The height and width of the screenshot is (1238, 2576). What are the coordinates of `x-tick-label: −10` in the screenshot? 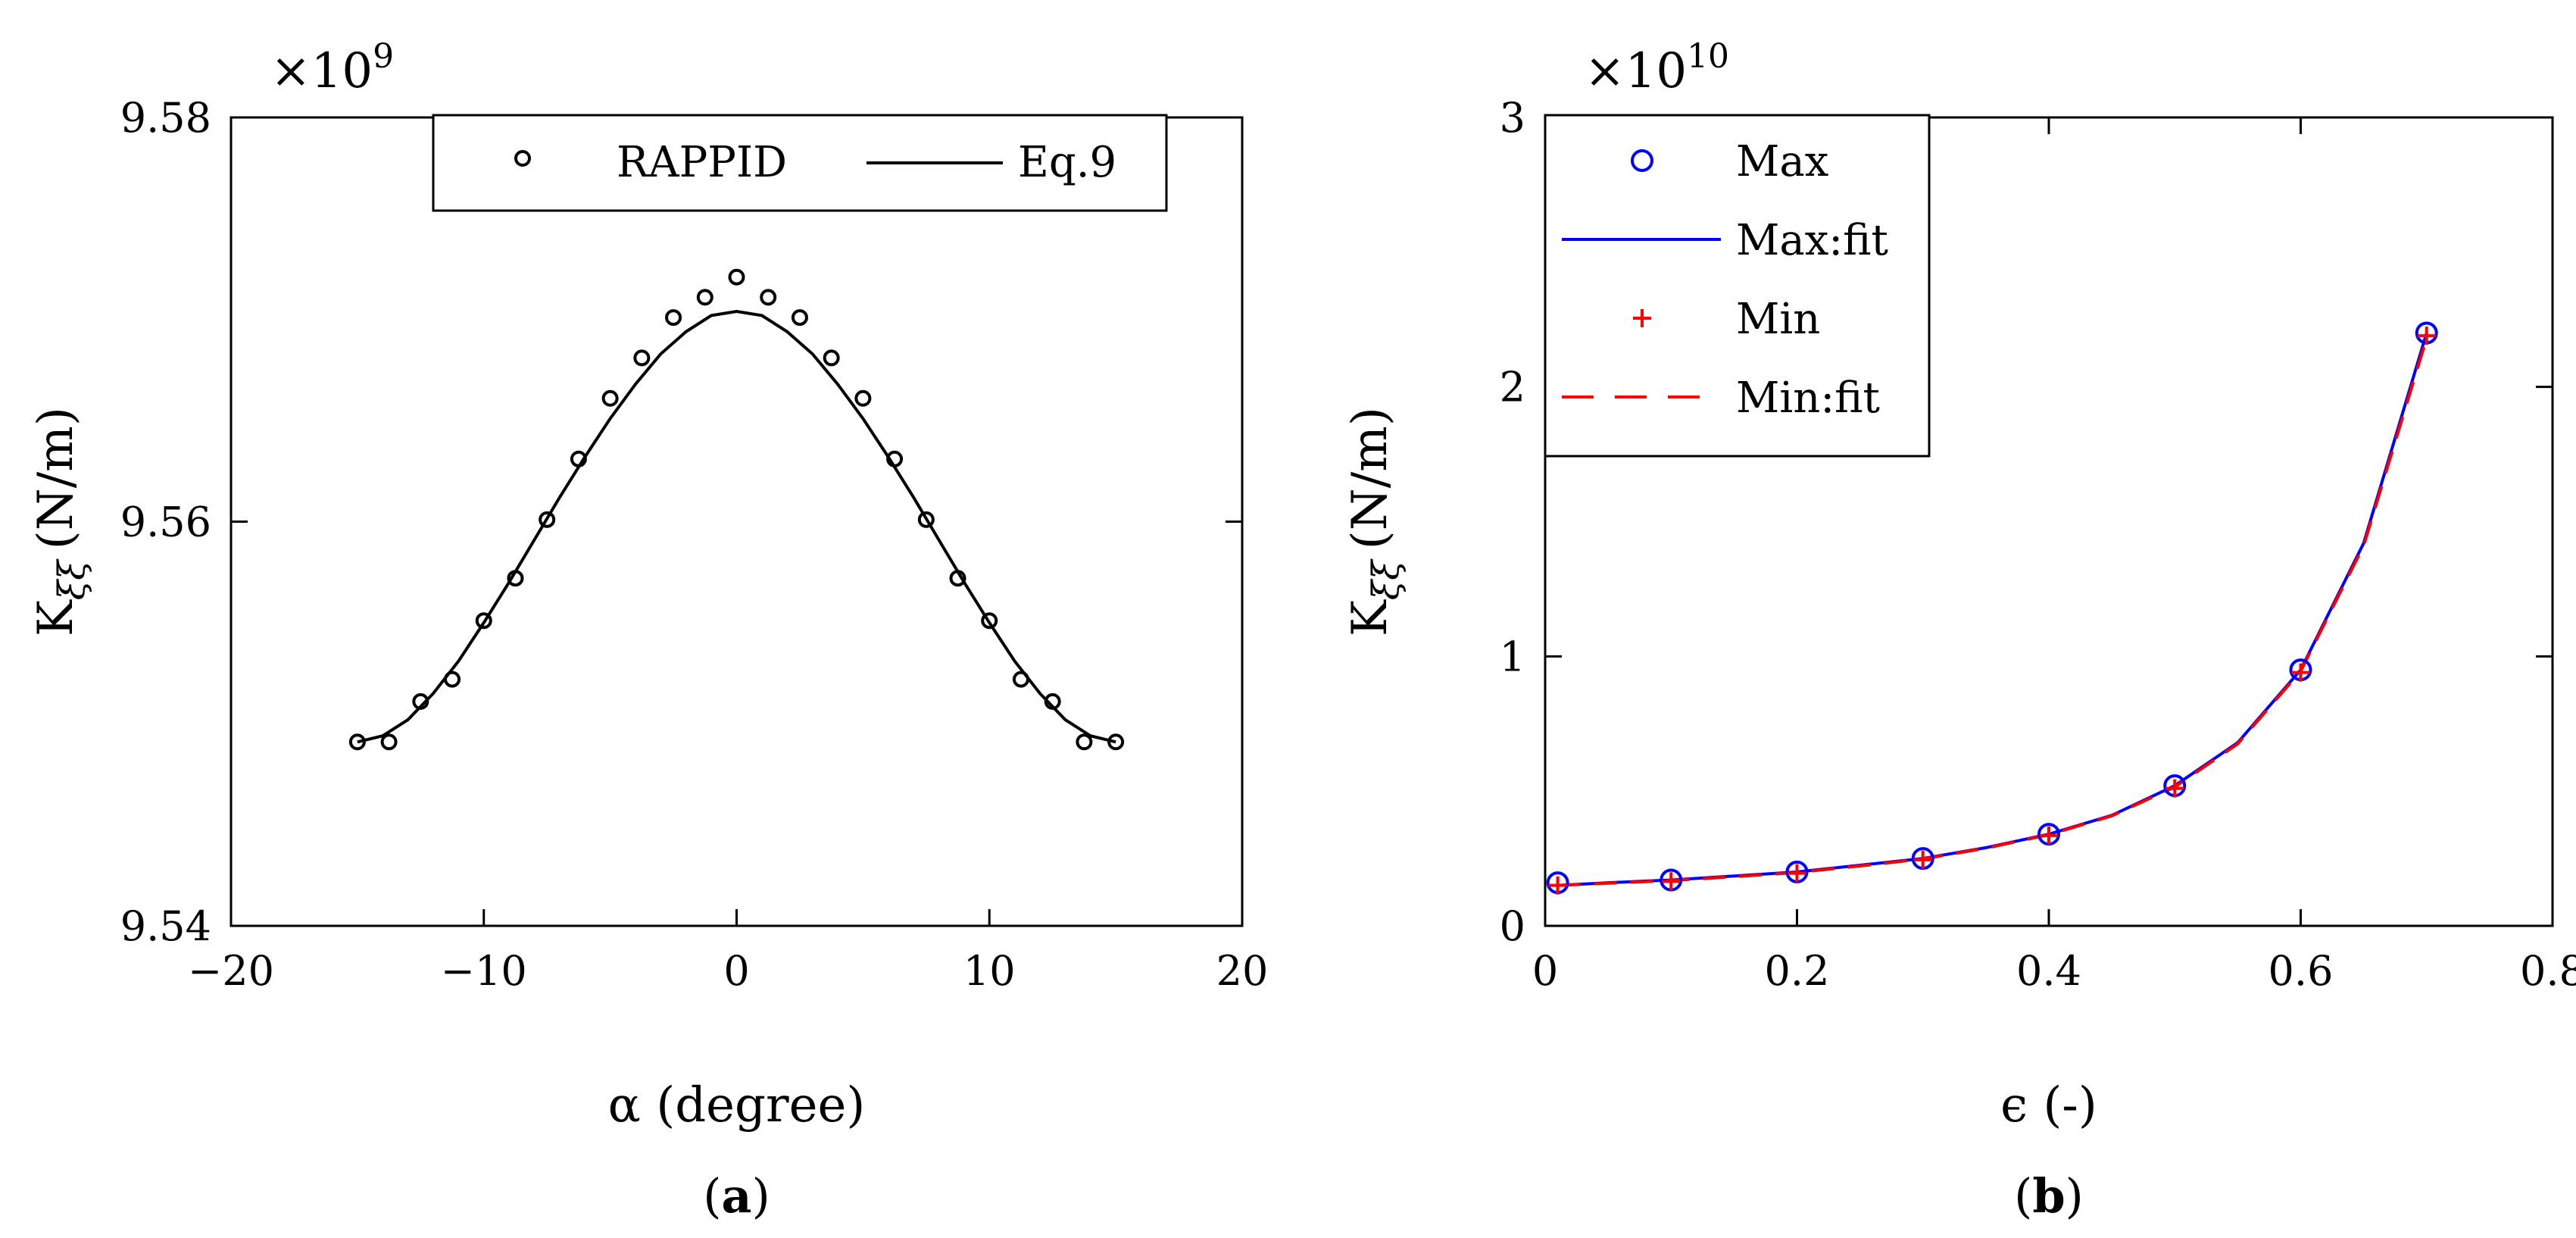 It's located at (484, 971).